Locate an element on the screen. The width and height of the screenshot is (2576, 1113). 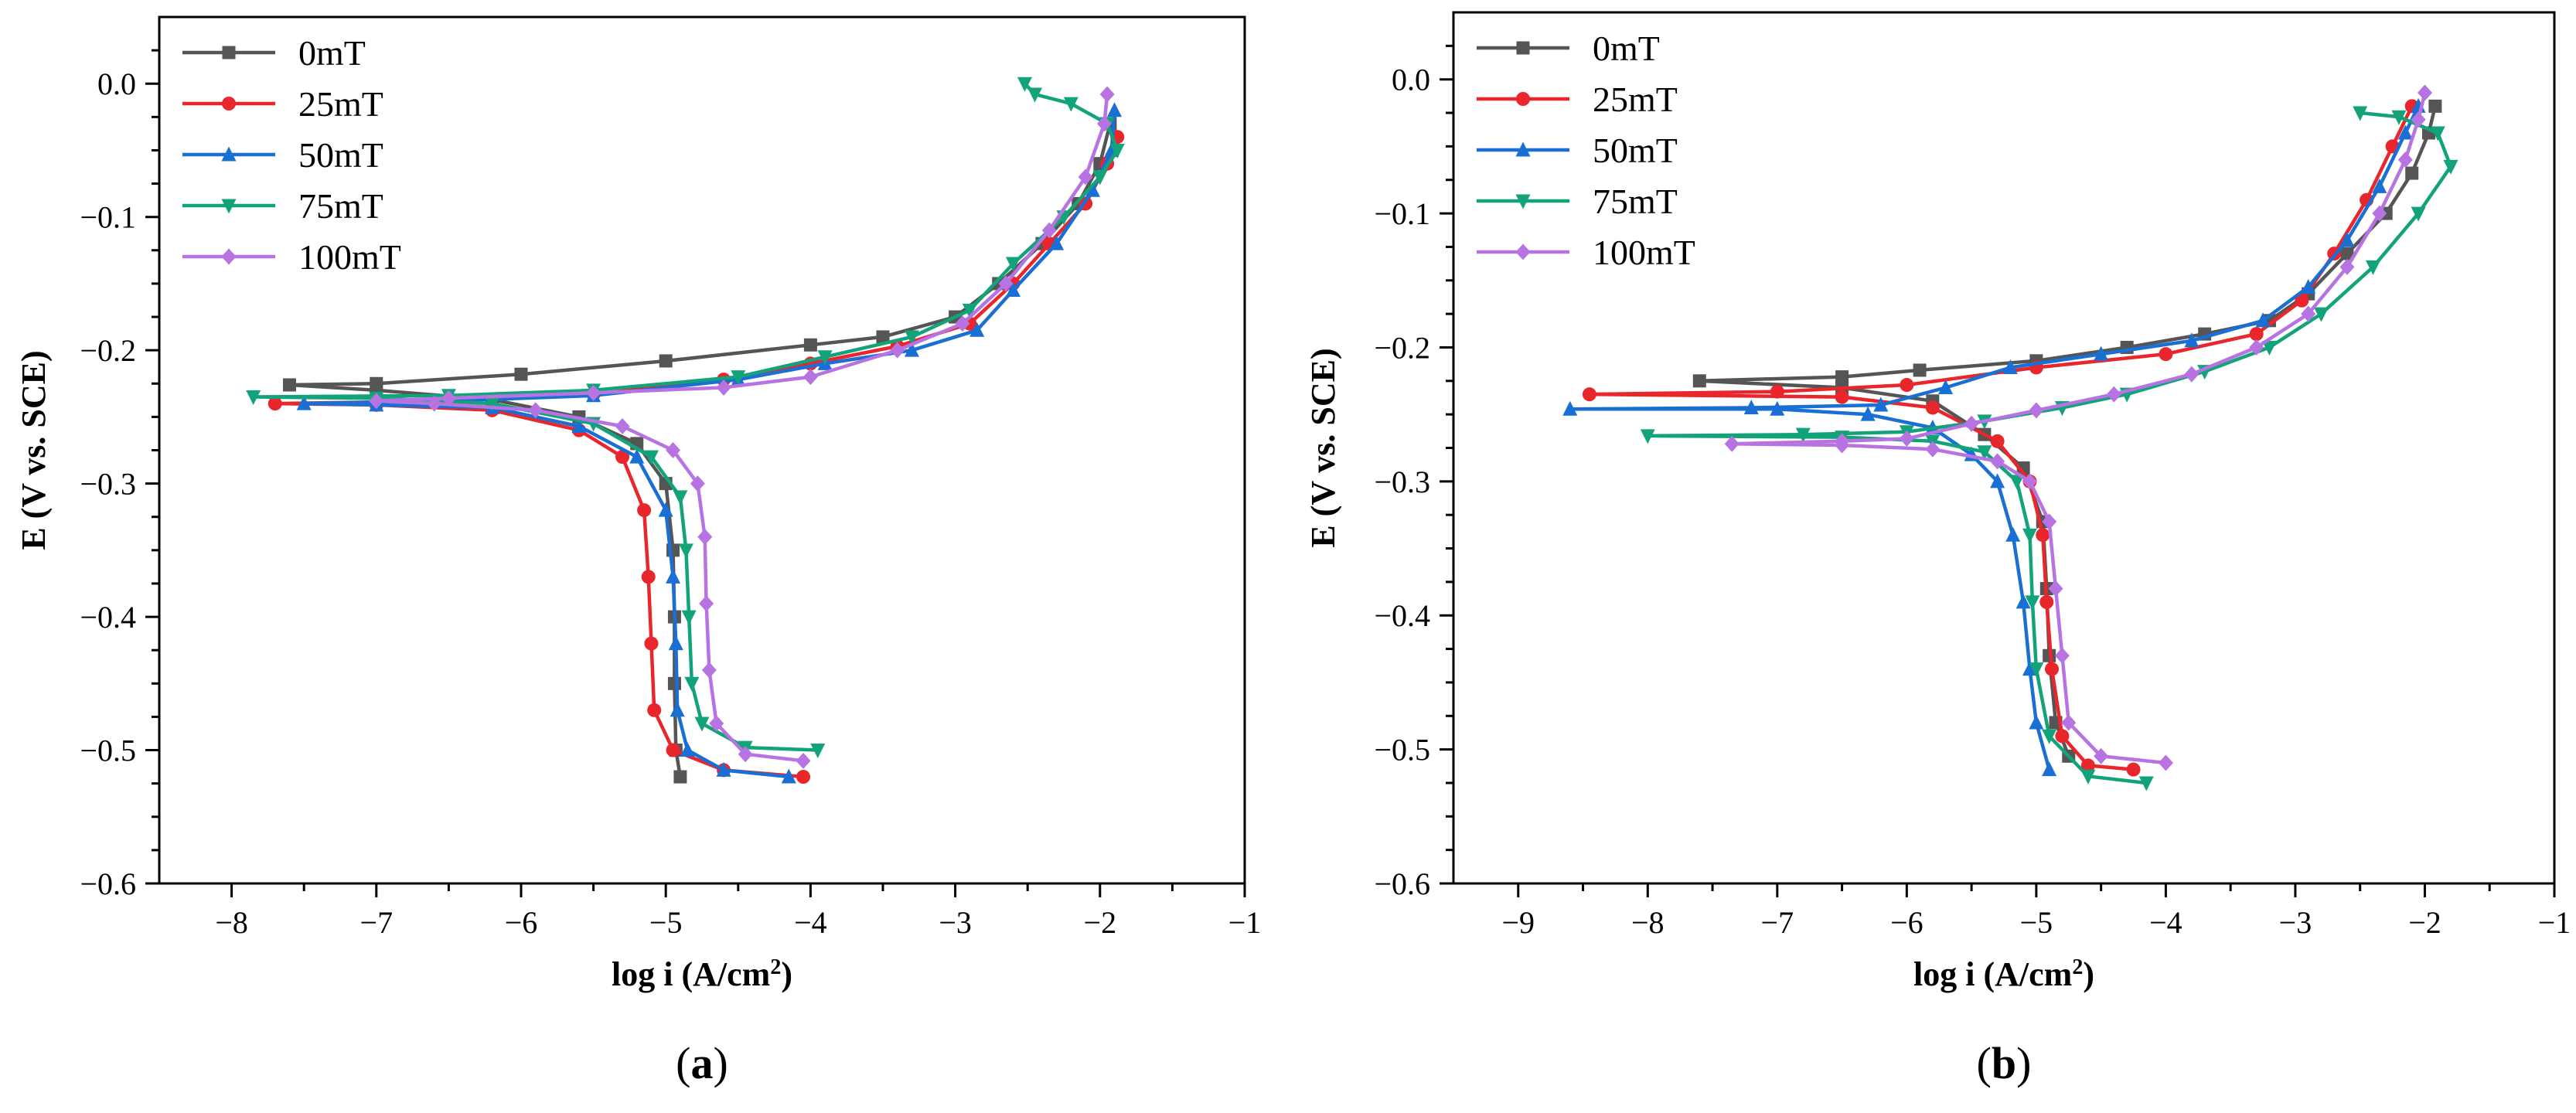
x-tick-label: −7 is located at coordinates (1777, 922).